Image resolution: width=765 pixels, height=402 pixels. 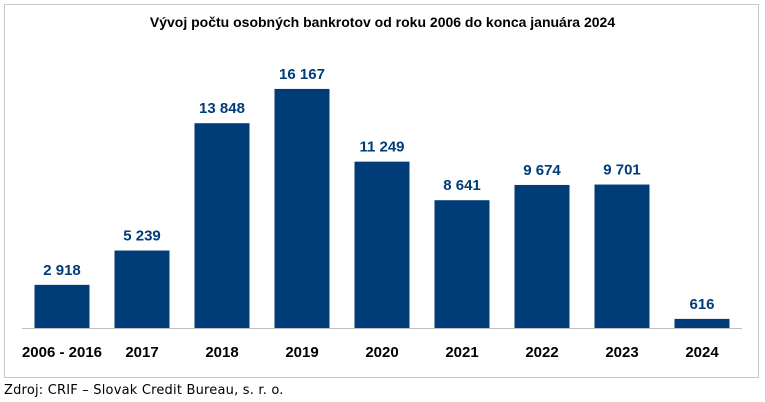 What do you see at coordinates (702, 352) in the screenshot?
I see `x-tick-label: 2024` at bounding box center [702, 352].